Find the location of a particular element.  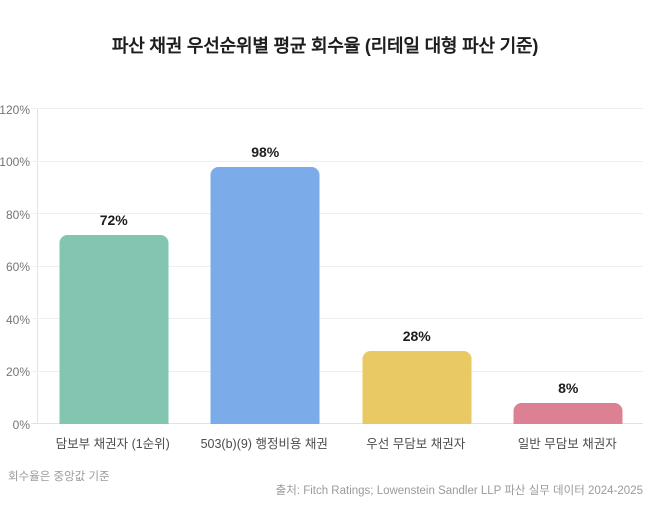

bar-value-label: 98% is located at coordinates (265, 151).